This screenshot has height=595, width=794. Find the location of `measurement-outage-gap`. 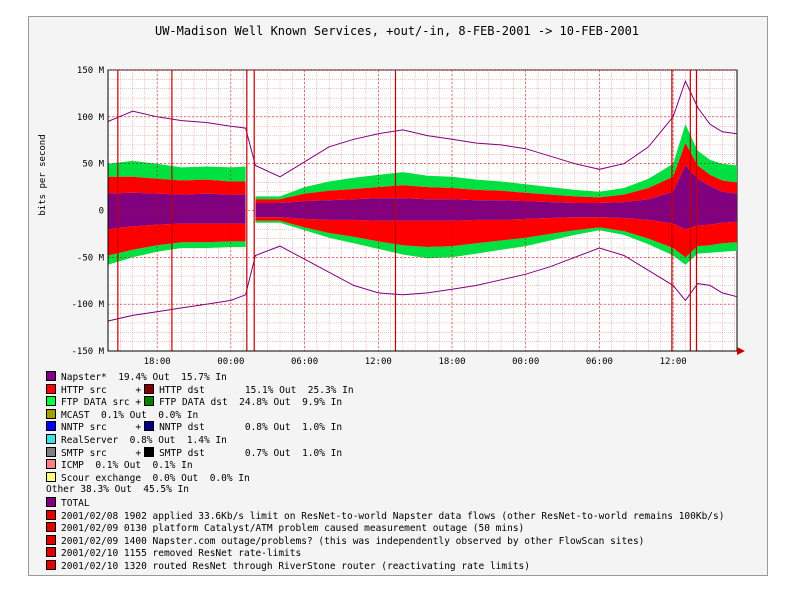

measurement-outage-gap is located at coordinates (250, 210).